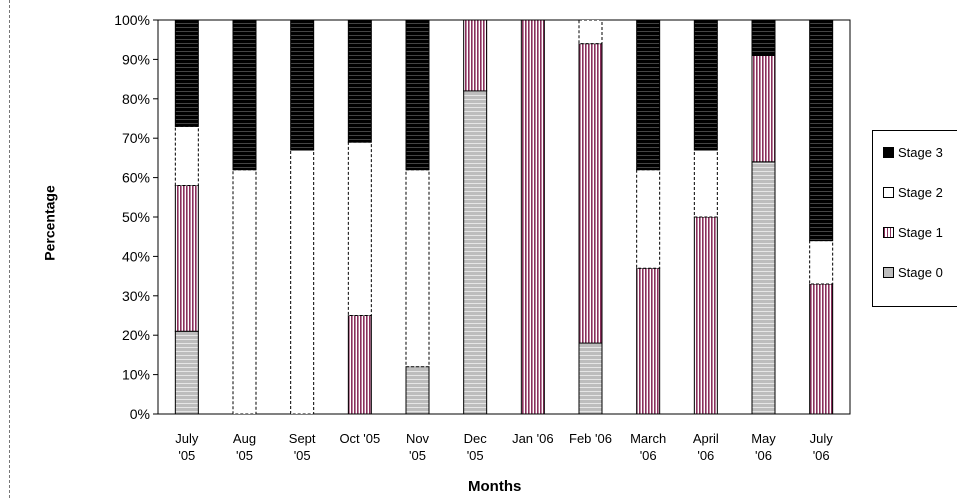 This screenshot has width=957, height=498. What do you see at coordinates (476, 438) in the screenshot?
I see `x-tick-label: Dec` at bounding box center [476, 438].